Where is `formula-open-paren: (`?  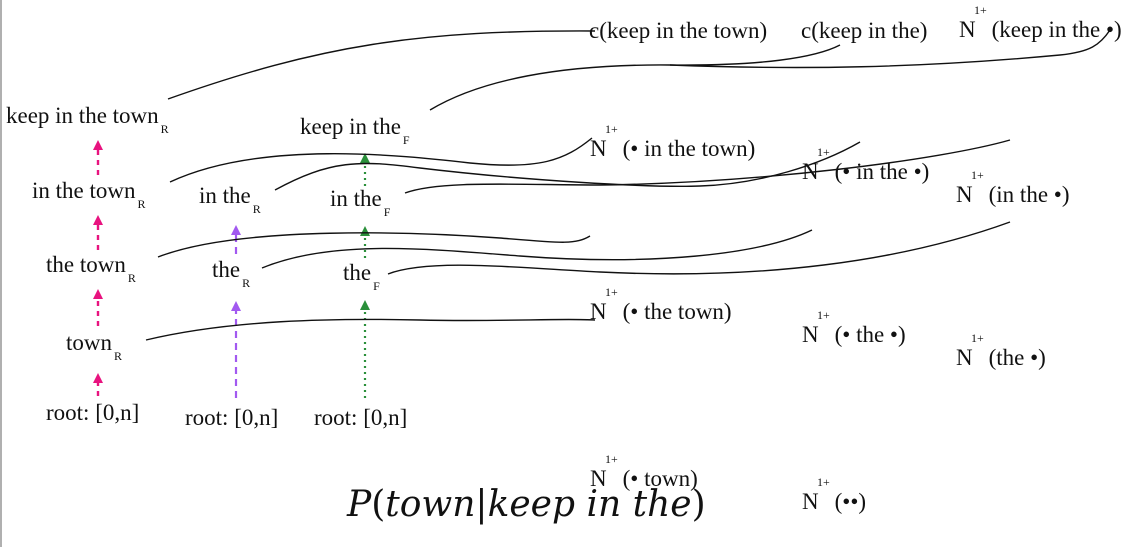 formula-open-paren: ( is located at coordinates (378, 504).